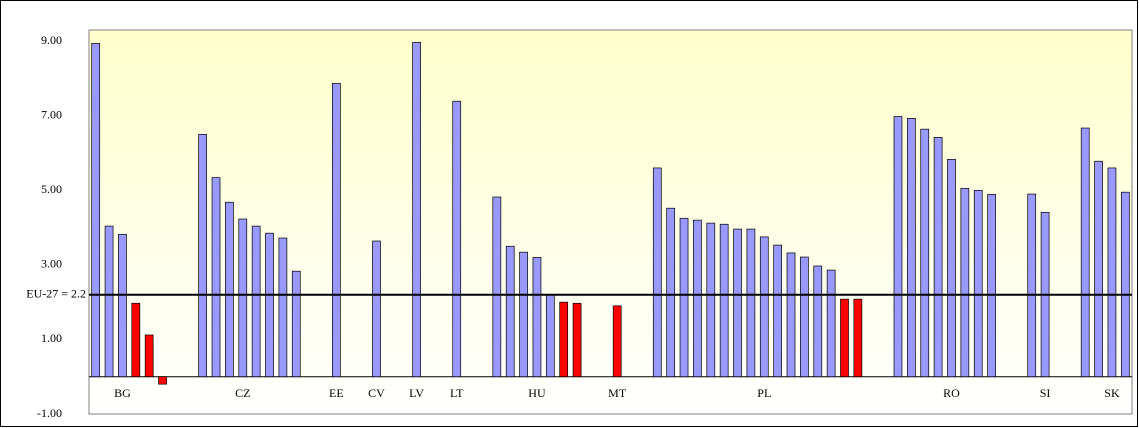 The width and height of the screenshot is (1139, 428). Describe the element at coordinates (336, 393) in the screenshot. I see `x-tick-label: EE` at that location.